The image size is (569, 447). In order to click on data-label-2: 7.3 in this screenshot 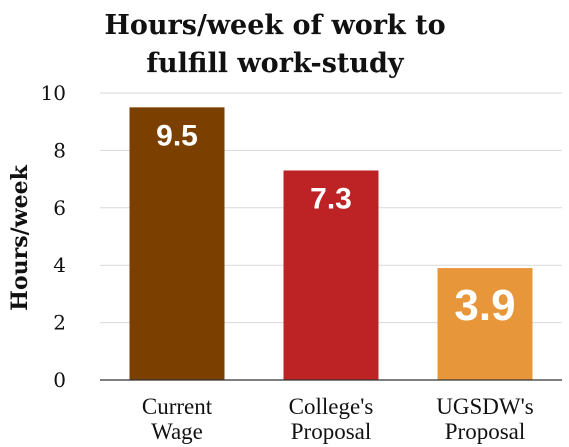, I will do `click(331, 198)`.